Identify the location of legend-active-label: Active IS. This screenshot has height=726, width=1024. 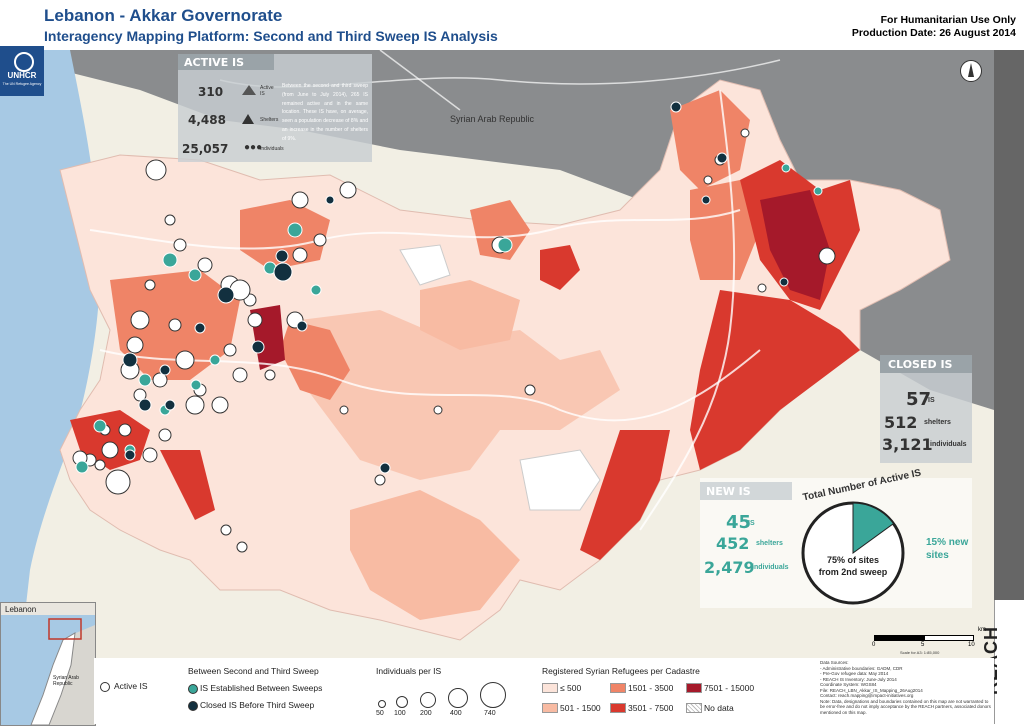
(131, 686).